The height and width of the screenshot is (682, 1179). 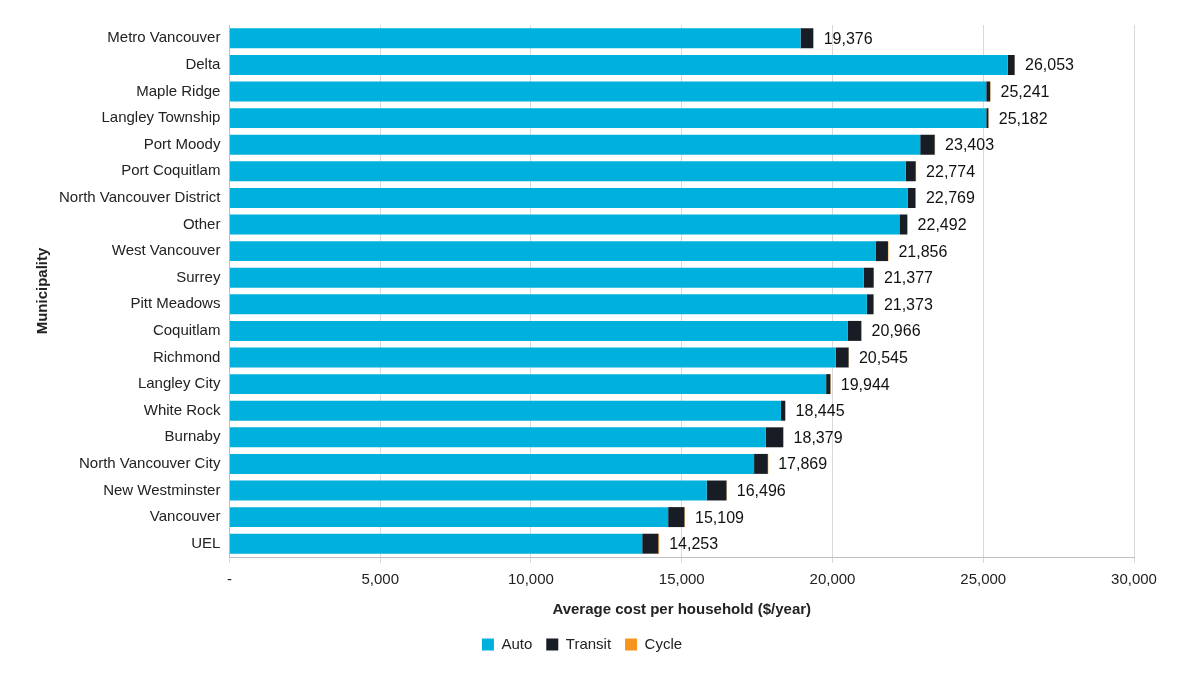 I want to click on x-tick-label: 20,000, so click(x=832, y=579).